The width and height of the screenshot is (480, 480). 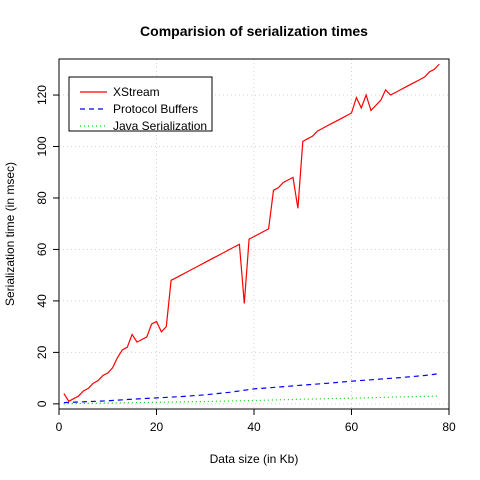 I want to click on y-tick-label: 60, so click(x=42, y=249).